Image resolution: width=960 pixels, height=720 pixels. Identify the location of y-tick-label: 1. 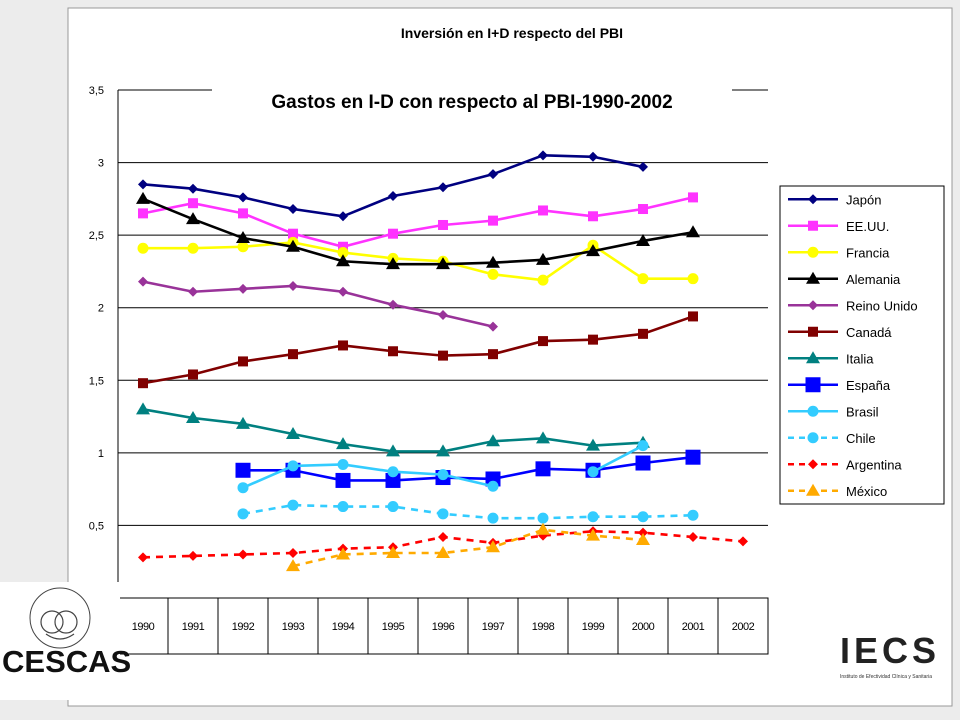
(101, 454).